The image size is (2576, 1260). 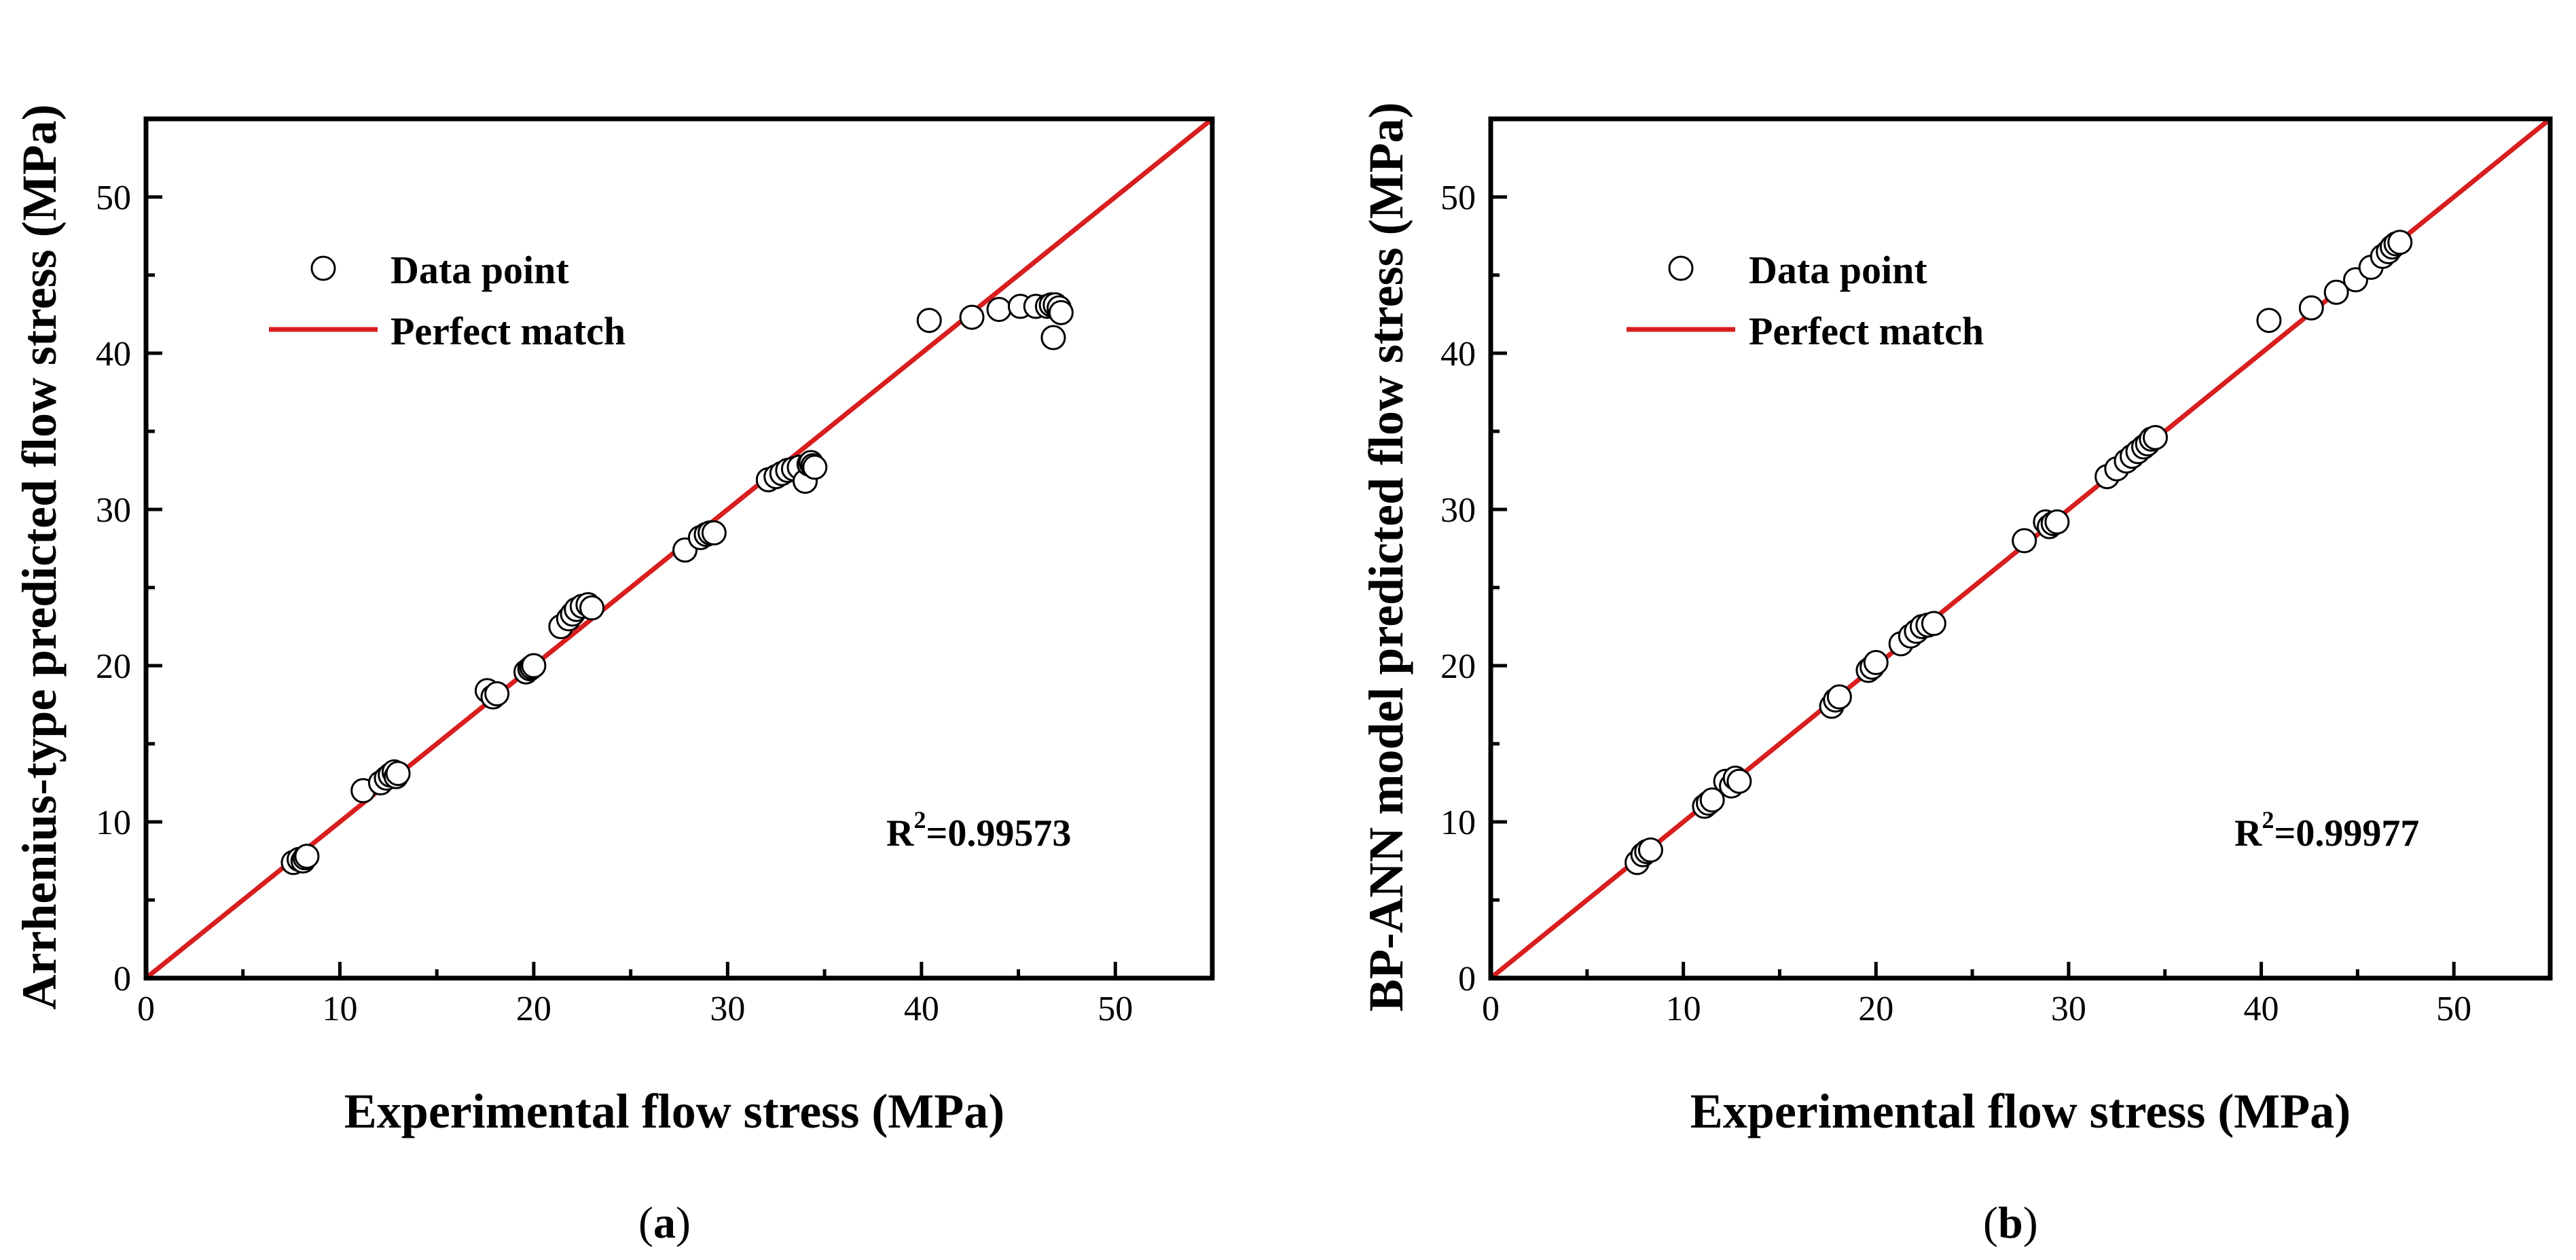 What do you see at coordinates (978, 830) in the screenshot?
I see `r-squared-annotation: R2=0.99573` at bounding box center [978, 830].